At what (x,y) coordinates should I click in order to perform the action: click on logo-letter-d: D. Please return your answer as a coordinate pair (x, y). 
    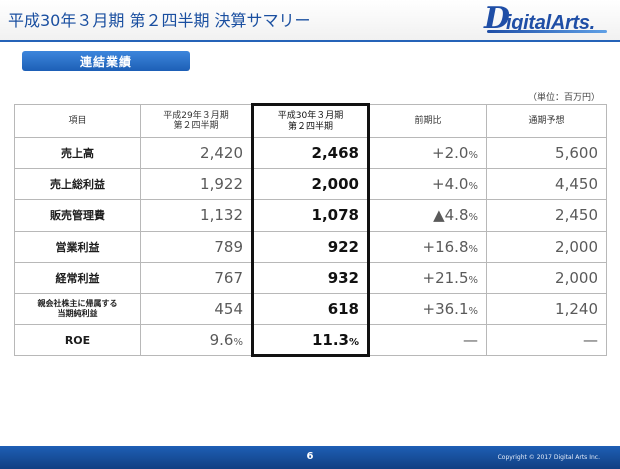
    Looking at the image, I should click on (497, 18).